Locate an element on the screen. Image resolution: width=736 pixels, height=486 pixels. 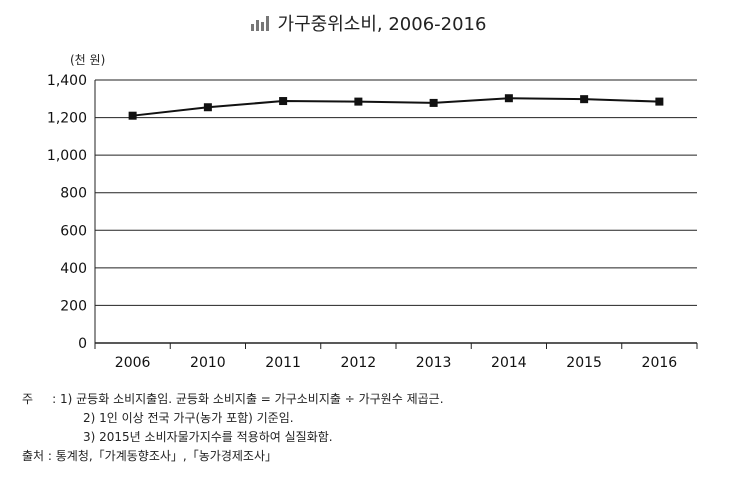
y-tick-label: 600 is located at coordinates (73, 231).